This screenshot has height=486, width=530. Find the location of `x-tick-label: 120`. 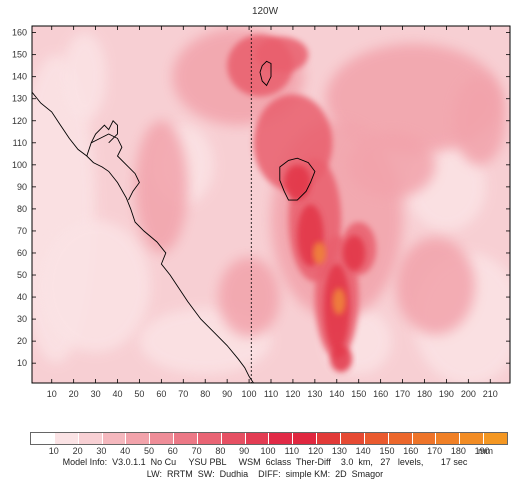

x-tick-label: 120 is located at coordinates (292, 394).